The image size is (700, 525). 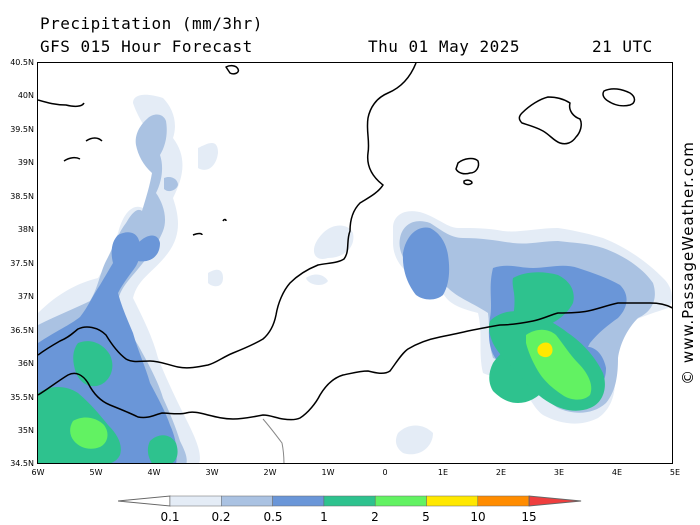 I want to click on lat-label: 37.5N, so click(x=22, y=263).